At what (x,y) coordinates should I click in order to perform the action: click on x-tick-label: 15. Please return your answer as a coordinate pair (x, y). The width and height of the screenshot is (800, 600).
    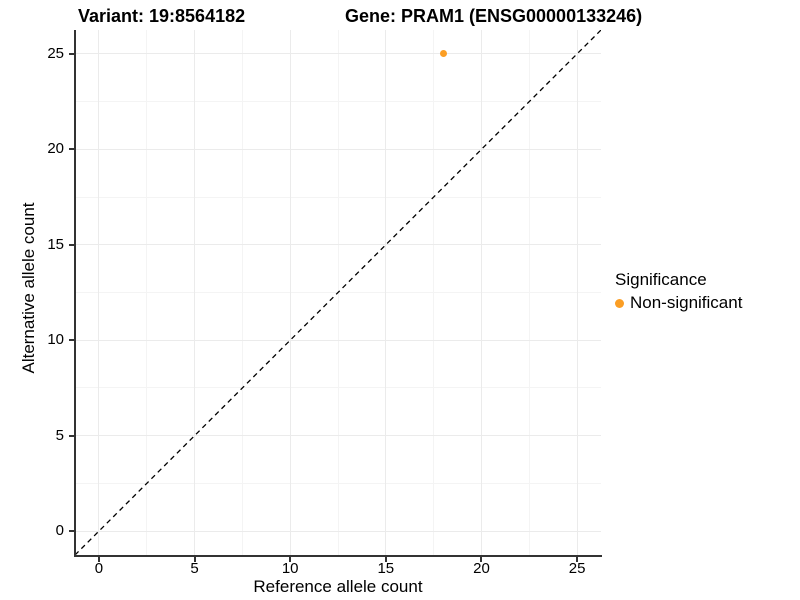
    Looking at the image, I should click on (386, 568).